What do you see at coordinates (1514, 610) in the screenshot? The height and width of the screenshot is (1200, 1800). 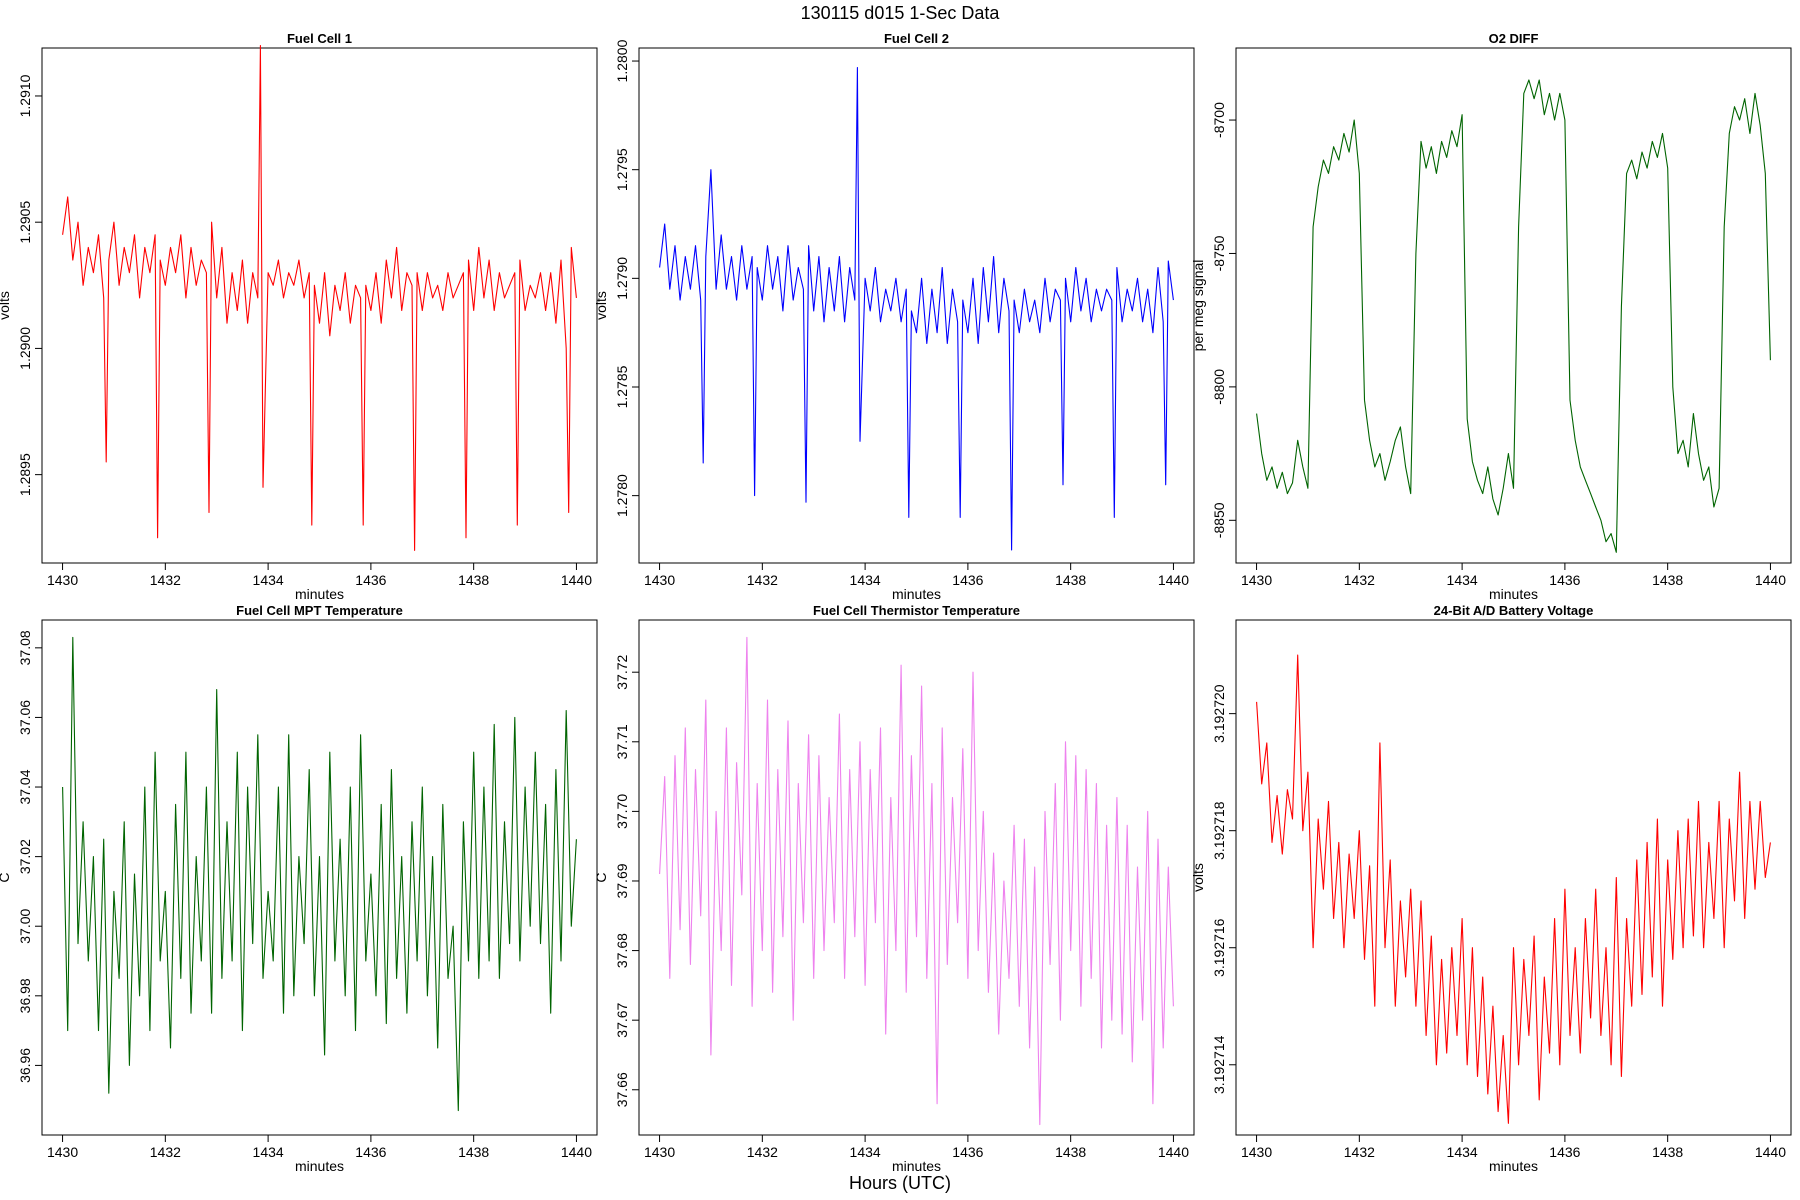 I see `panel-title: 24-Bit A/D Battery Voltage` at bounding box center [1514, 610].